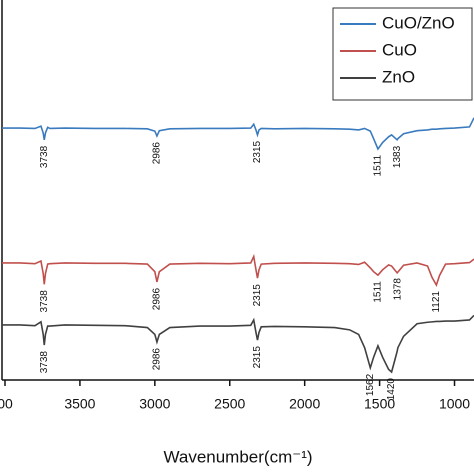 This screenshot has height=474, width=474. What do you see at coordinates (418, 22) in the screenshot?
I see `legend-label: CuO/ZnO` at bounding box center [418, 22].